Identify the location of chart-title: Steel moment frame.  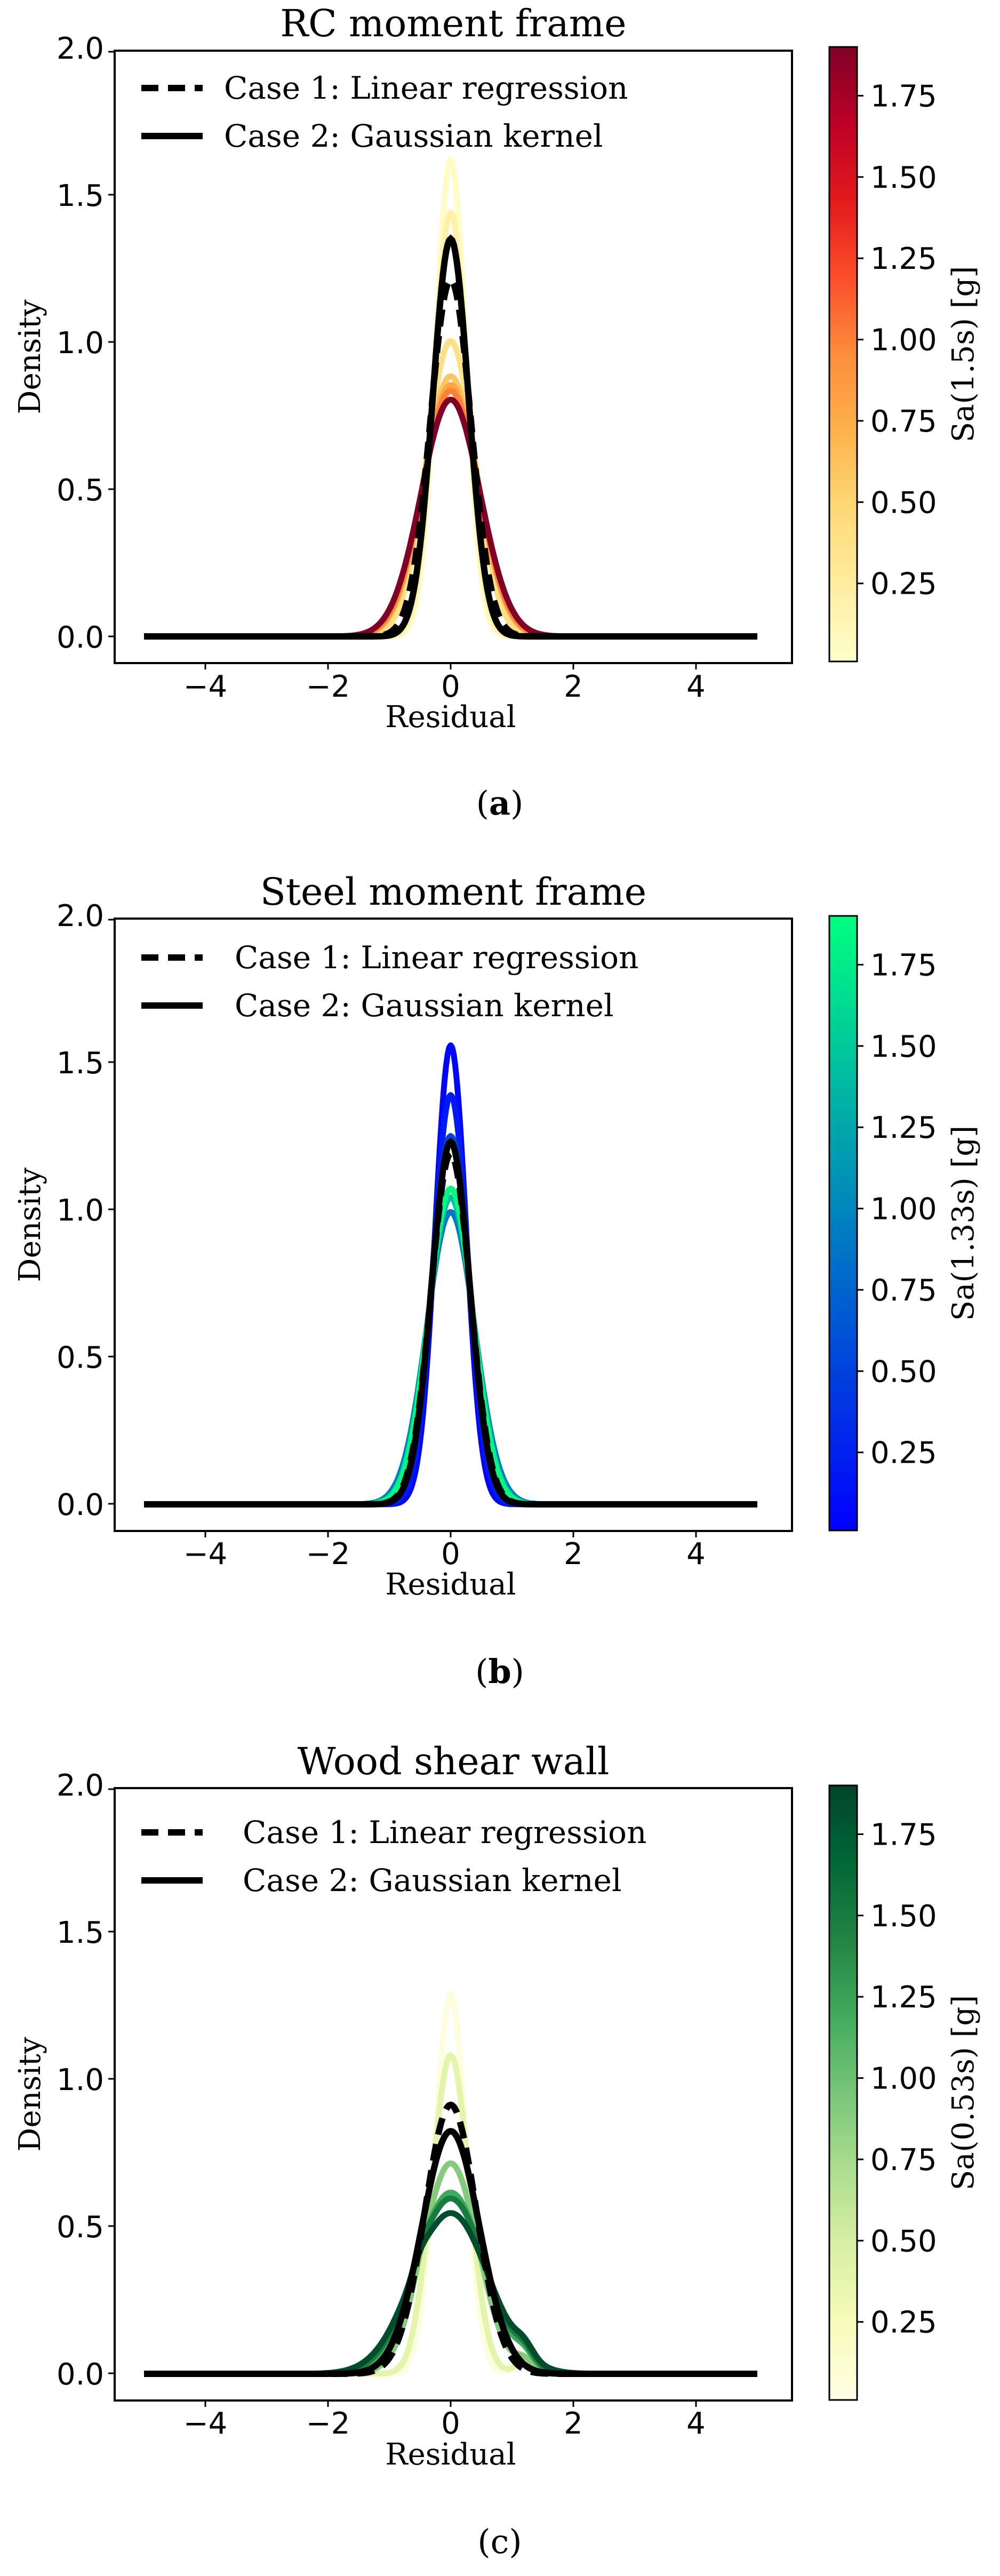
(453, 892).